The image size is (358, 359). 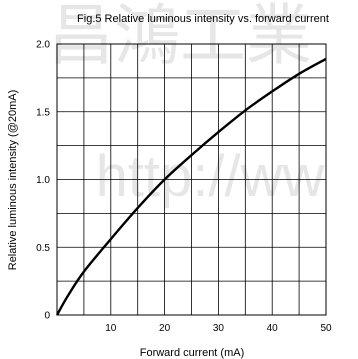 What do you see at coordinates (211, 176) in the screenshot?
I see `watermark-mid: http://ww` at bounding box center [211, 176].